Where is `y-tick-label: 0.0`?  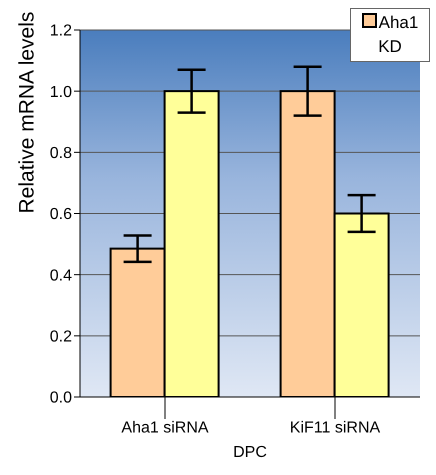
y-tick-label: 0.0 is located at coordinates (61, 398).